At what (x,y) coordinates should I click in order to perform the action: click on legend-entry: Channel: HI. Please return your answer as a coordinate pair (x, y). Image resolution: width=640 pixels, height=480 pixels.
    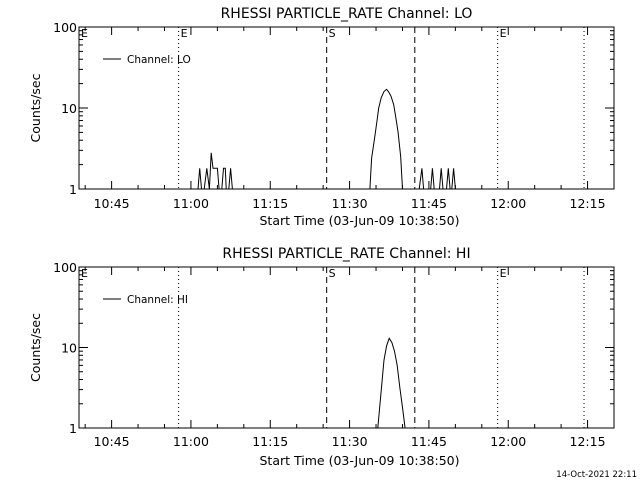
    Looking at the image, I should click on (157, 300).